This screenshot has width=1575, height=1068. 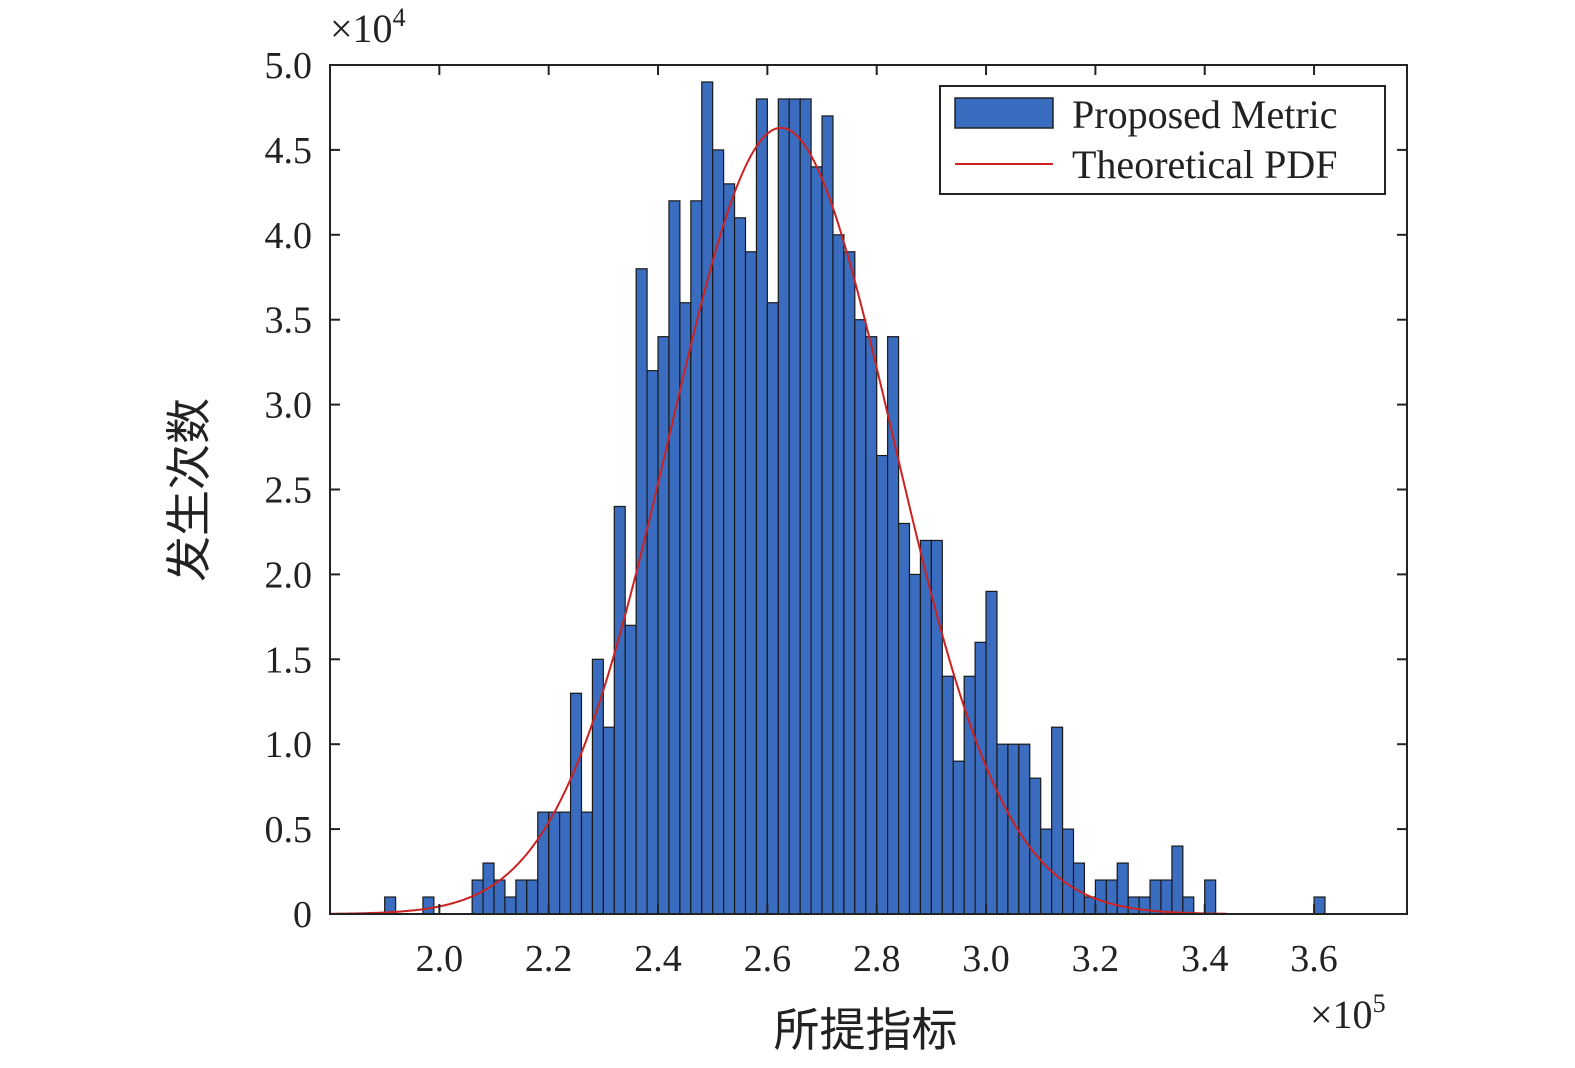 What do you see at coordinates (1314, 959) in the screenshot?
I see `x-tick-label: 3.6` at bounding box center [1314, 959].